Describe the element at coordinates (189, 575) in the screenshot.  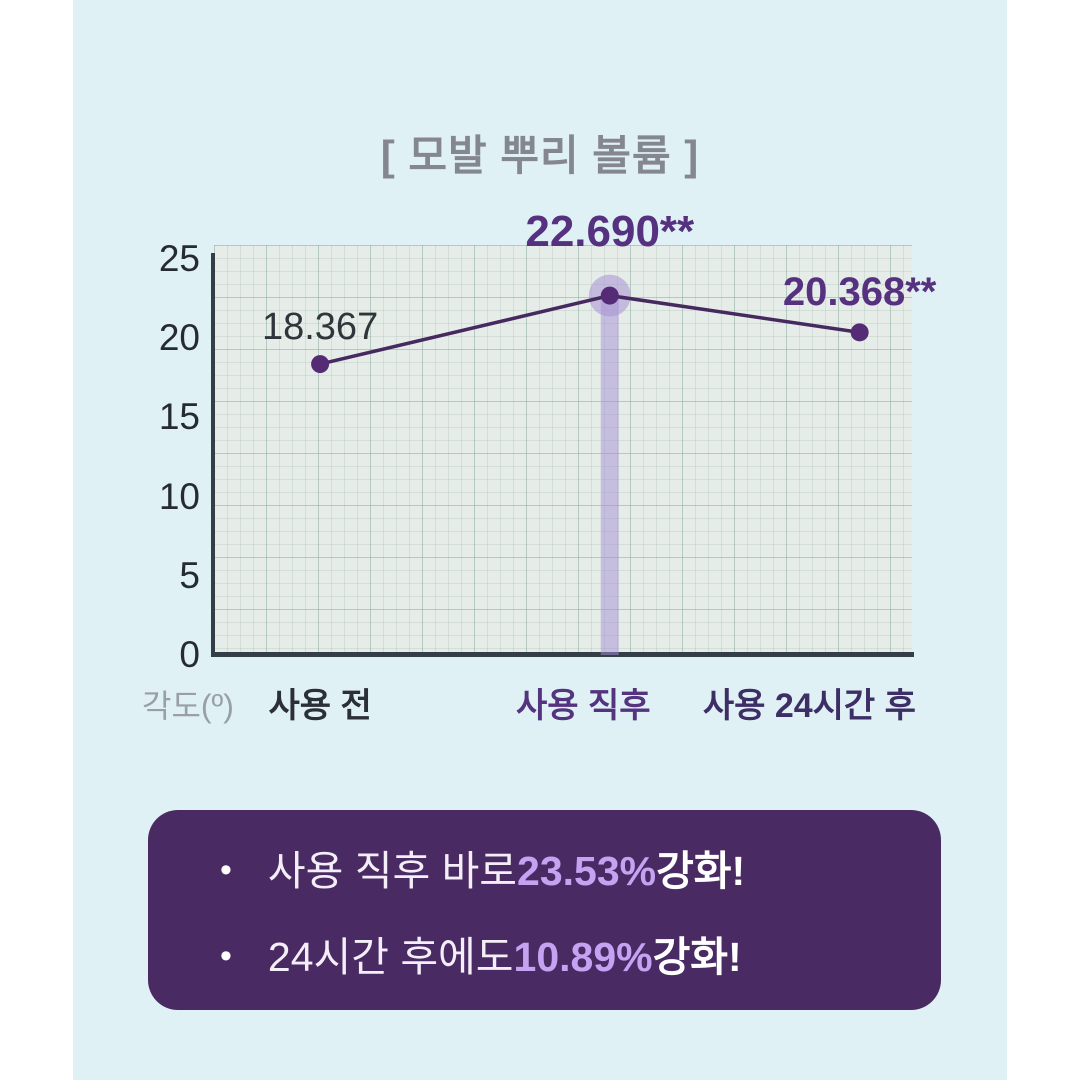
I see `y-tick-label: 5` at that location.